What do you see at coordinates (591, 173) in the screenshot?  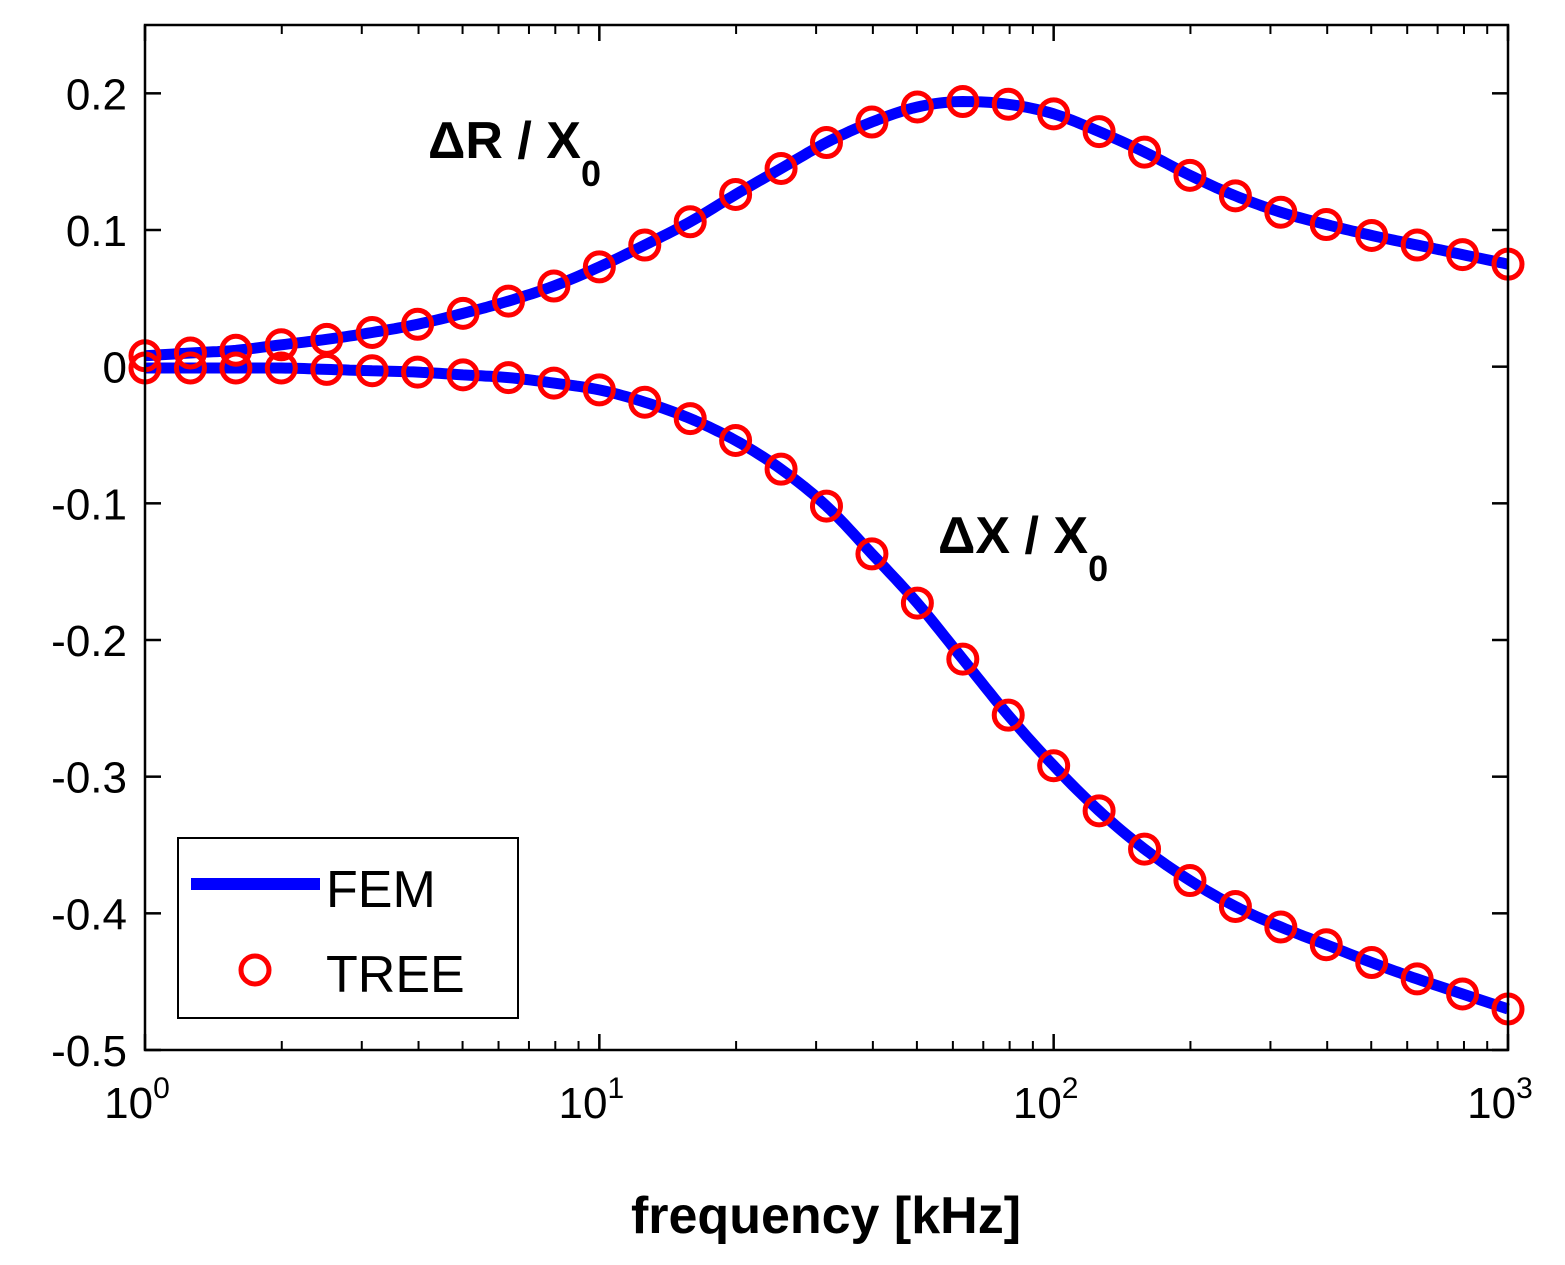 I see `curve-label-dr-sub: 0` at bounding box center [591, 173].